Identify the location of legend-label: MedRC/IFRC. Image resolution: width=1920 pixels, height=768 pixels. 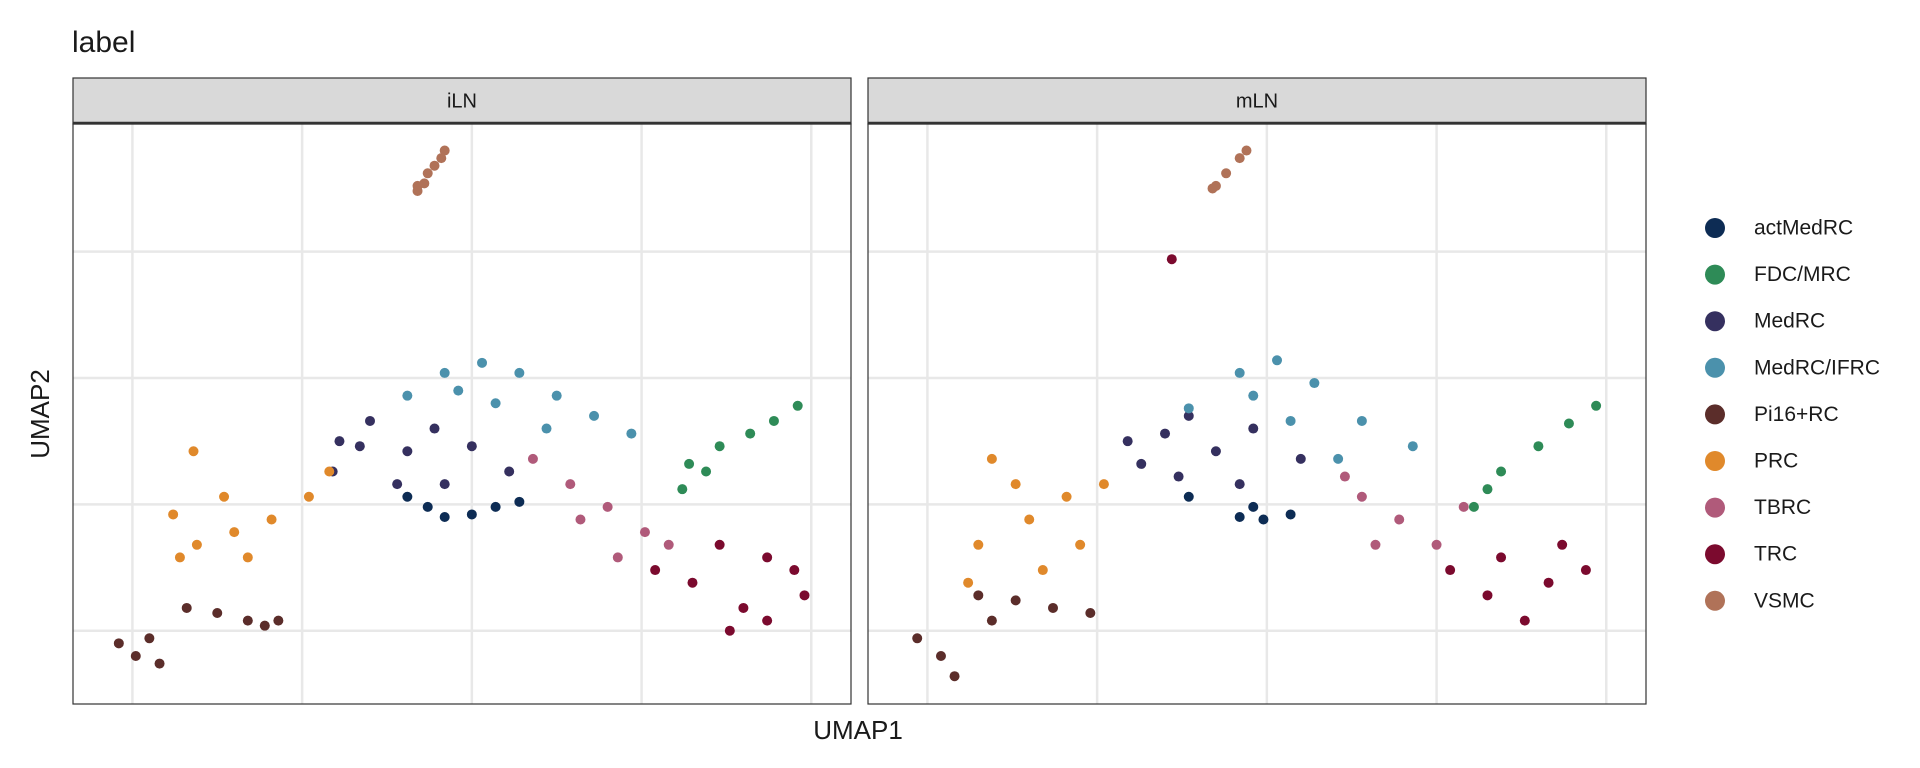
(1817, 367).